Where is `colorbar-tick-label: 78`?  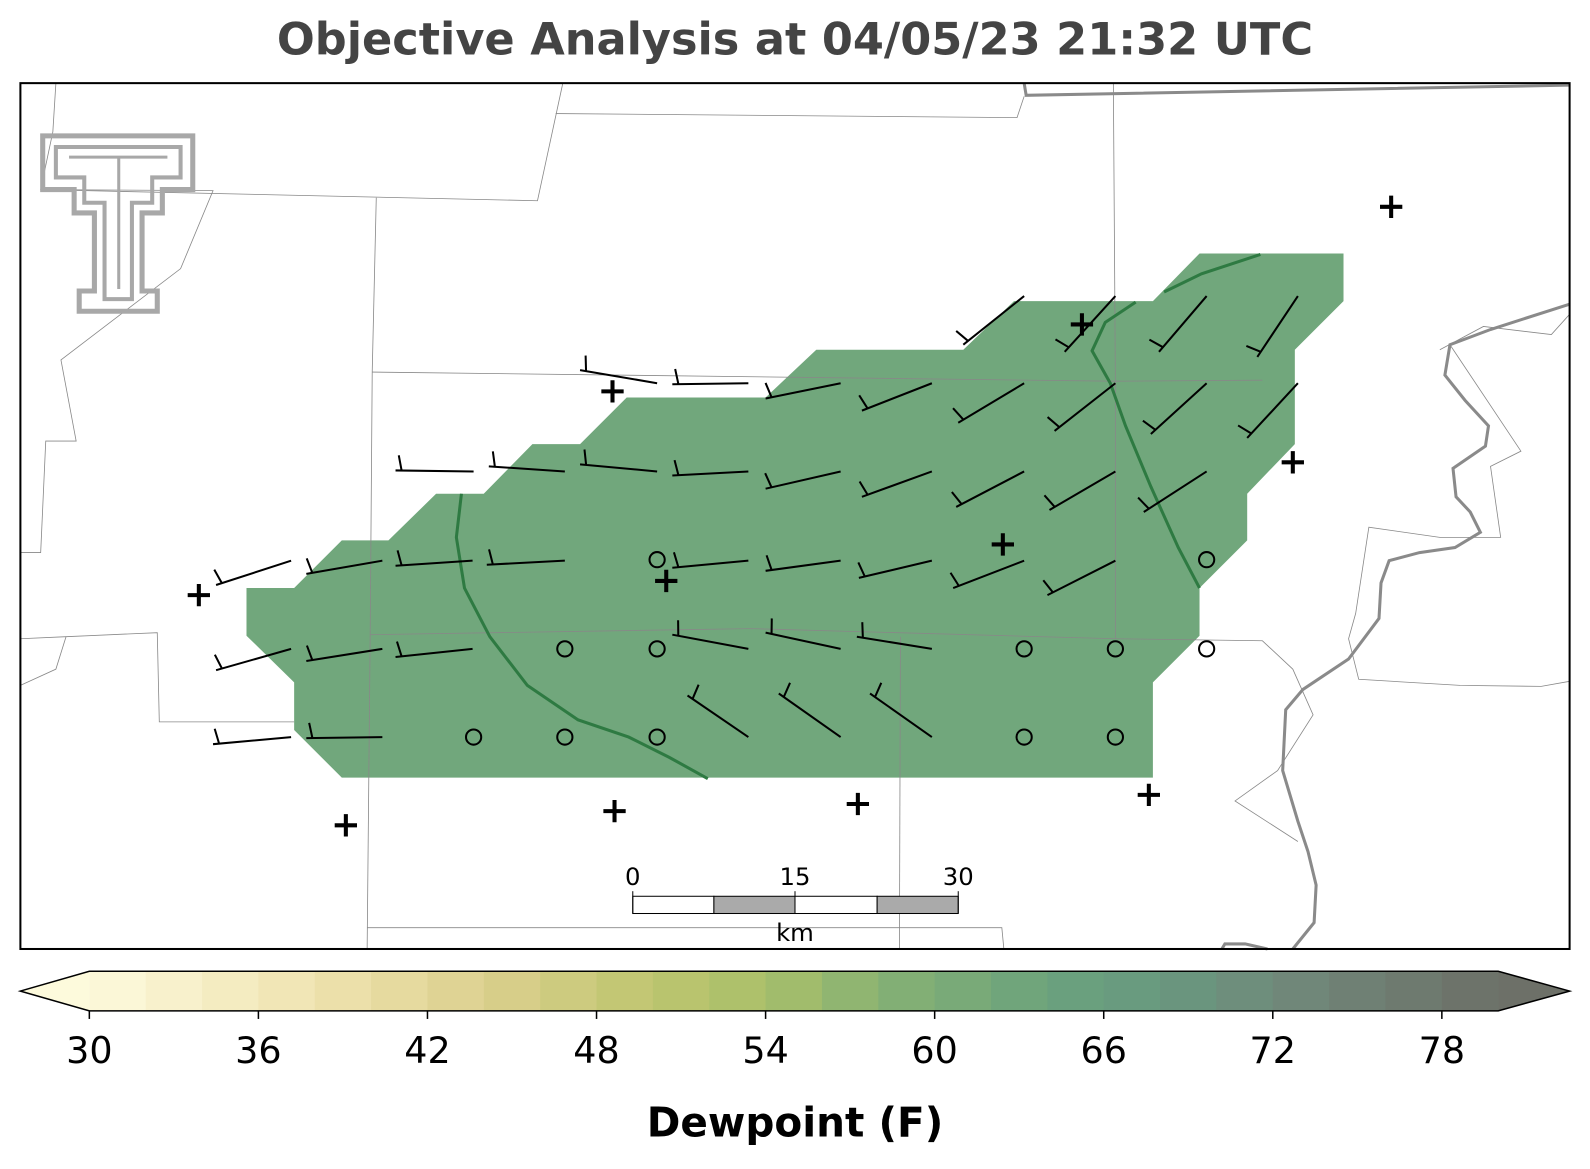
colorbar-tick-label: 78 is located at coordinates (1442, 1050).